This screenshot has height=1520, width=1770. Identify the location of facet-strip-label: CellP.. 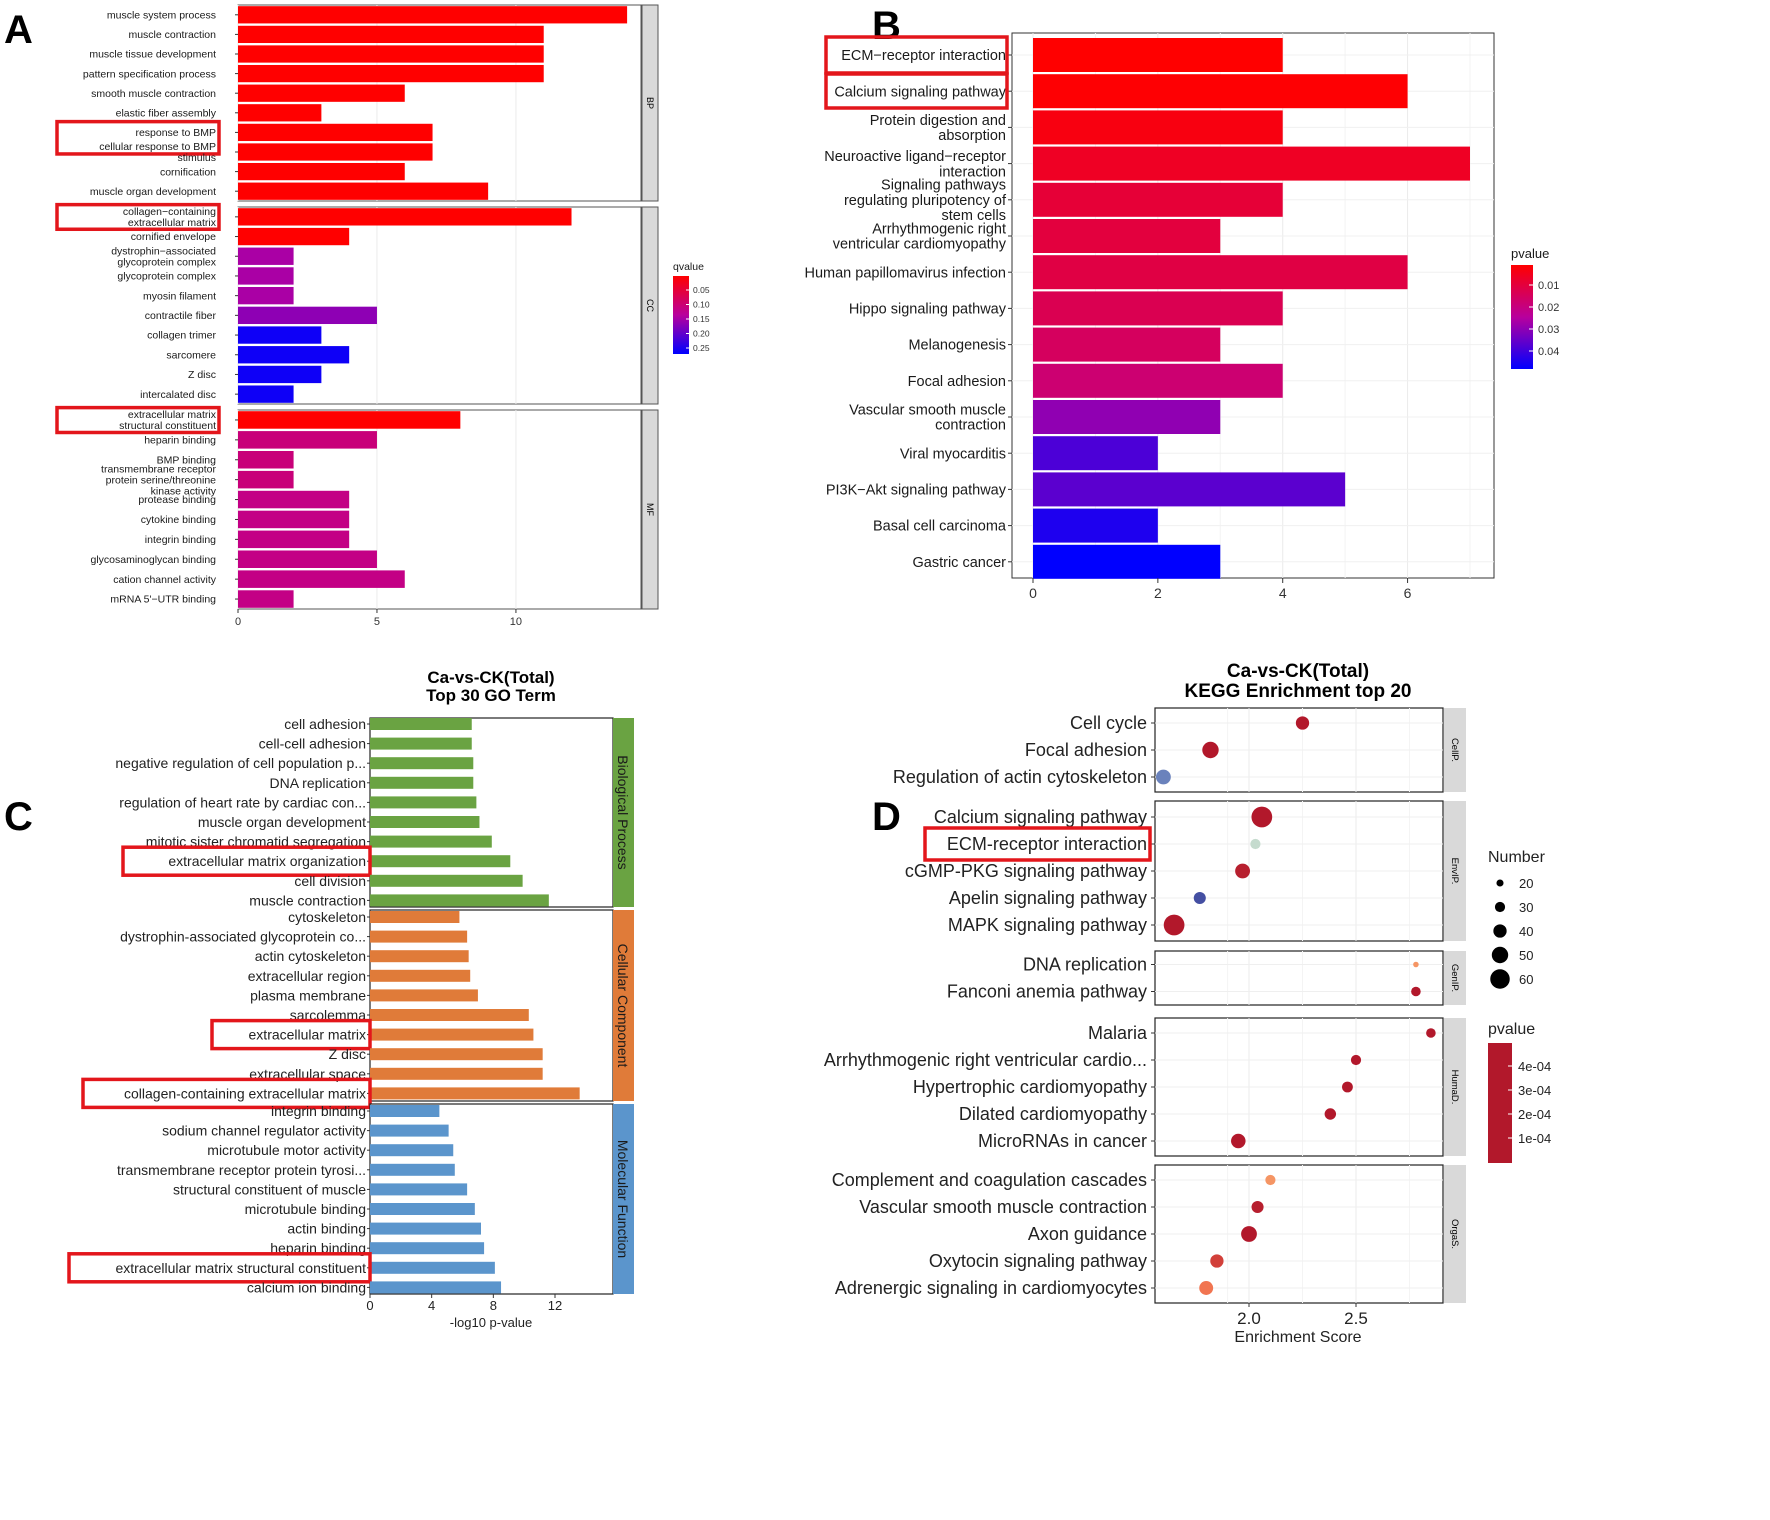
(1454, 750).